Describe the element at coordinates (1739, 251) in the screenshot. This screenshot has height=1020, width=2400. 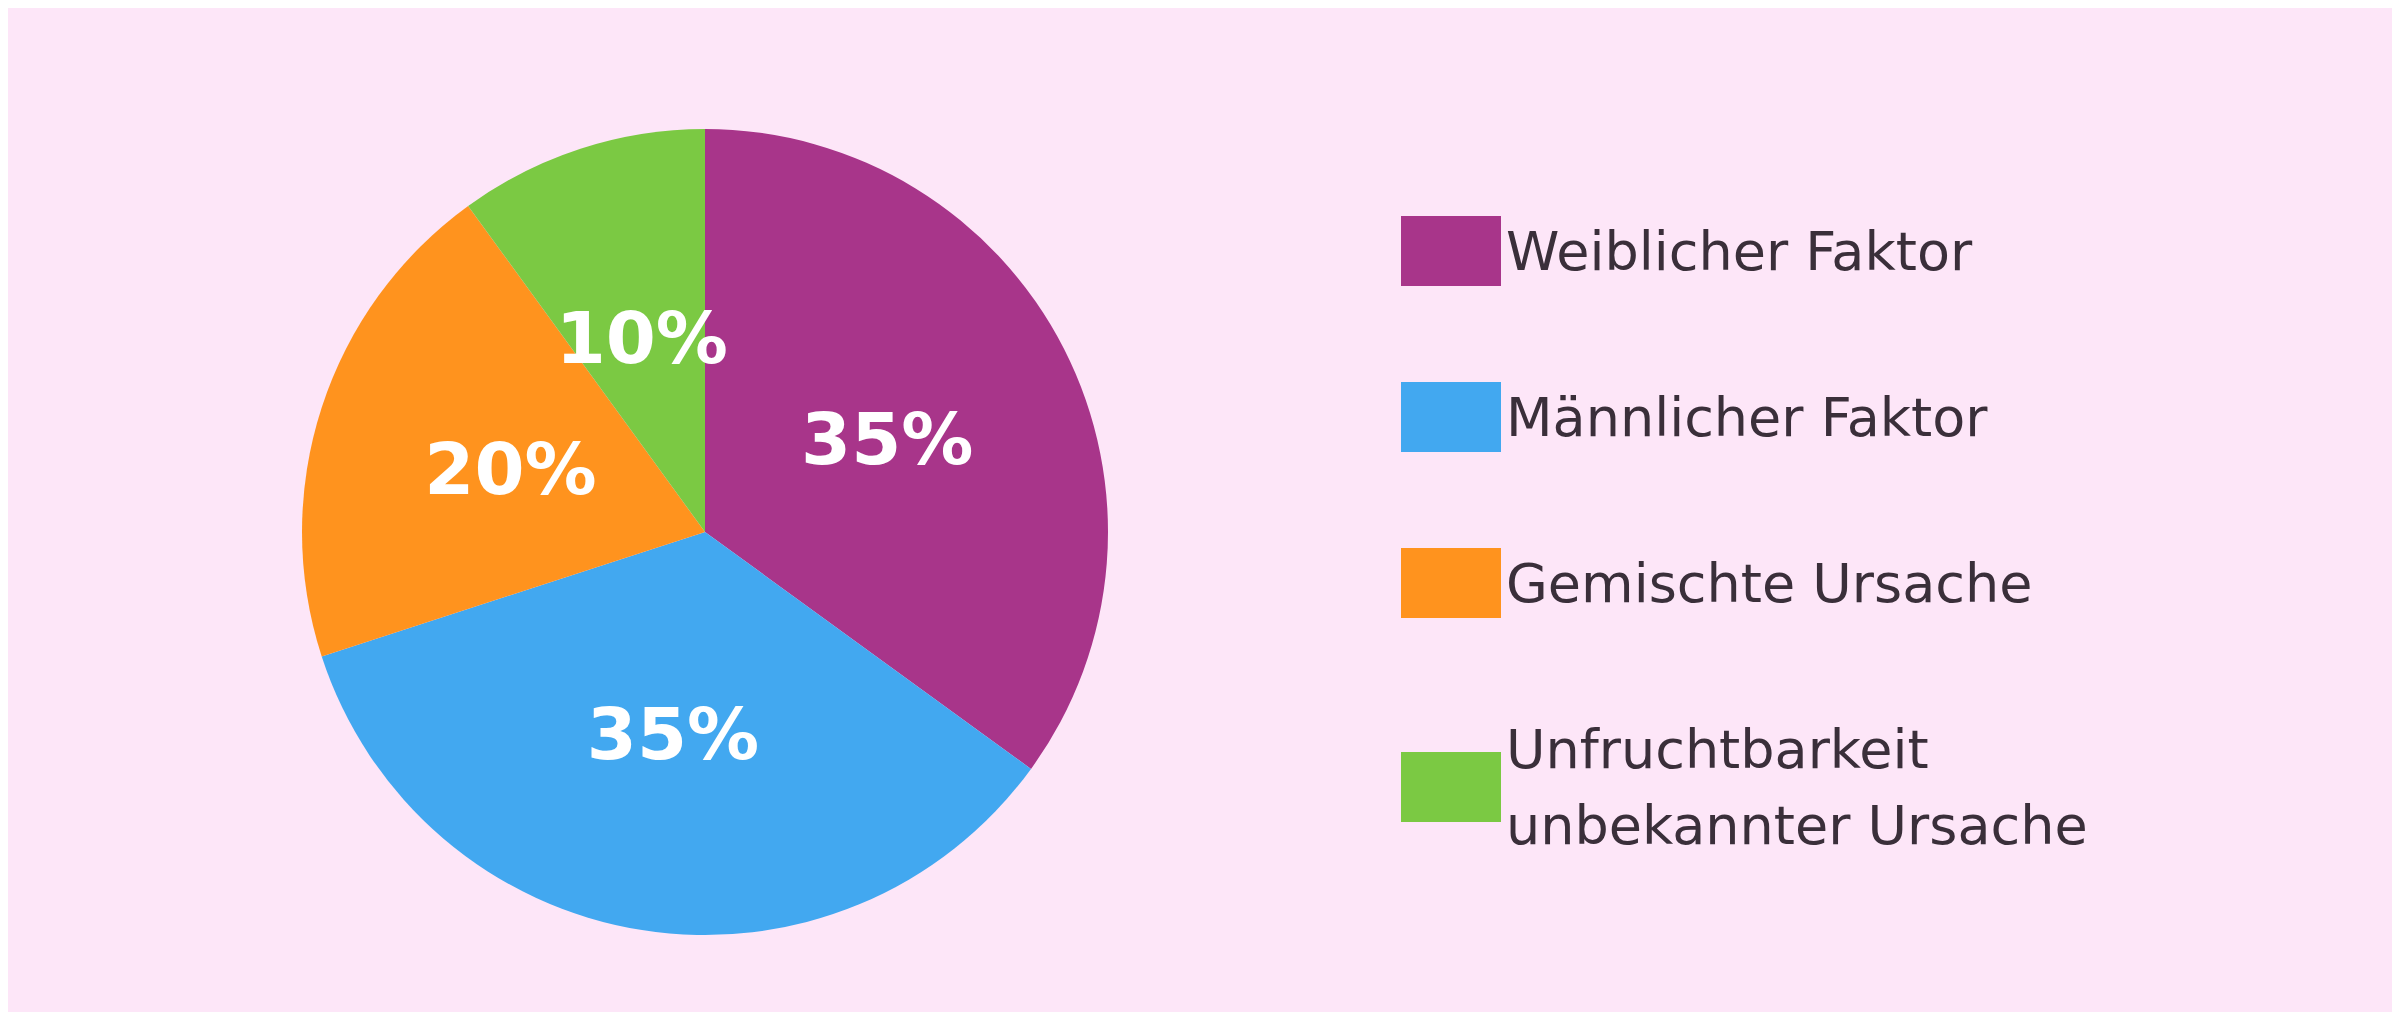
I see `legend-label: Weiblicher Faktor` at that location.